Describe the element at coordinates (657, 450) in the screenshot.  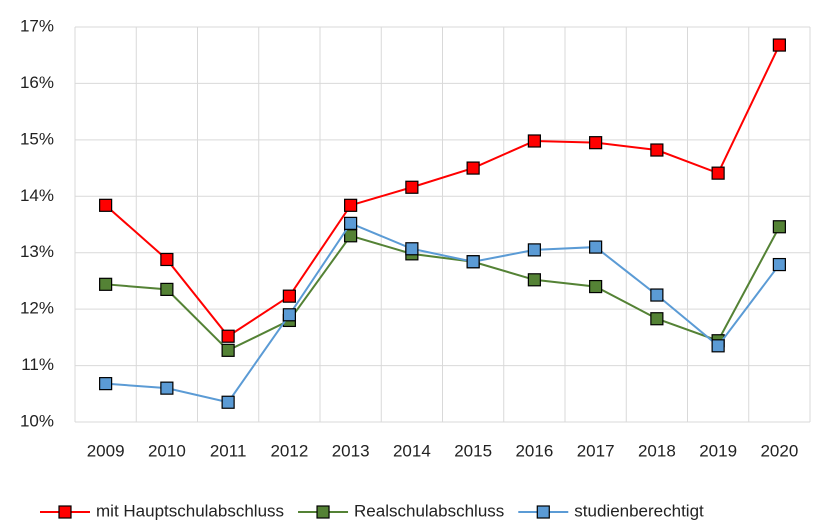
I see `x-tick-label: 2018` at that location.